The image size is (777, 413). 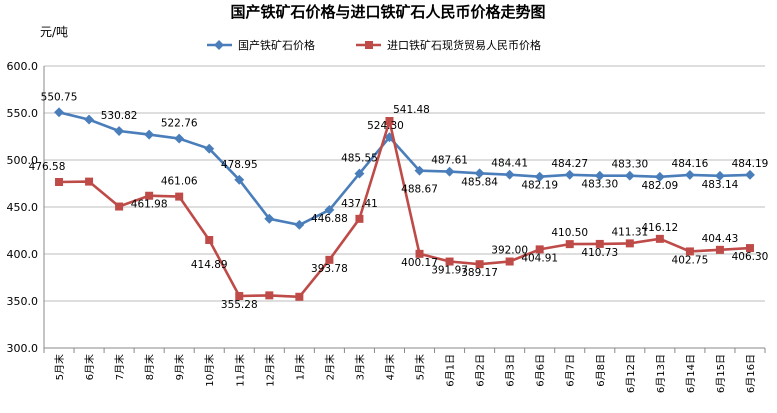 I want to click on x-tick-label: 6月13日, so click(x=661, y=373).